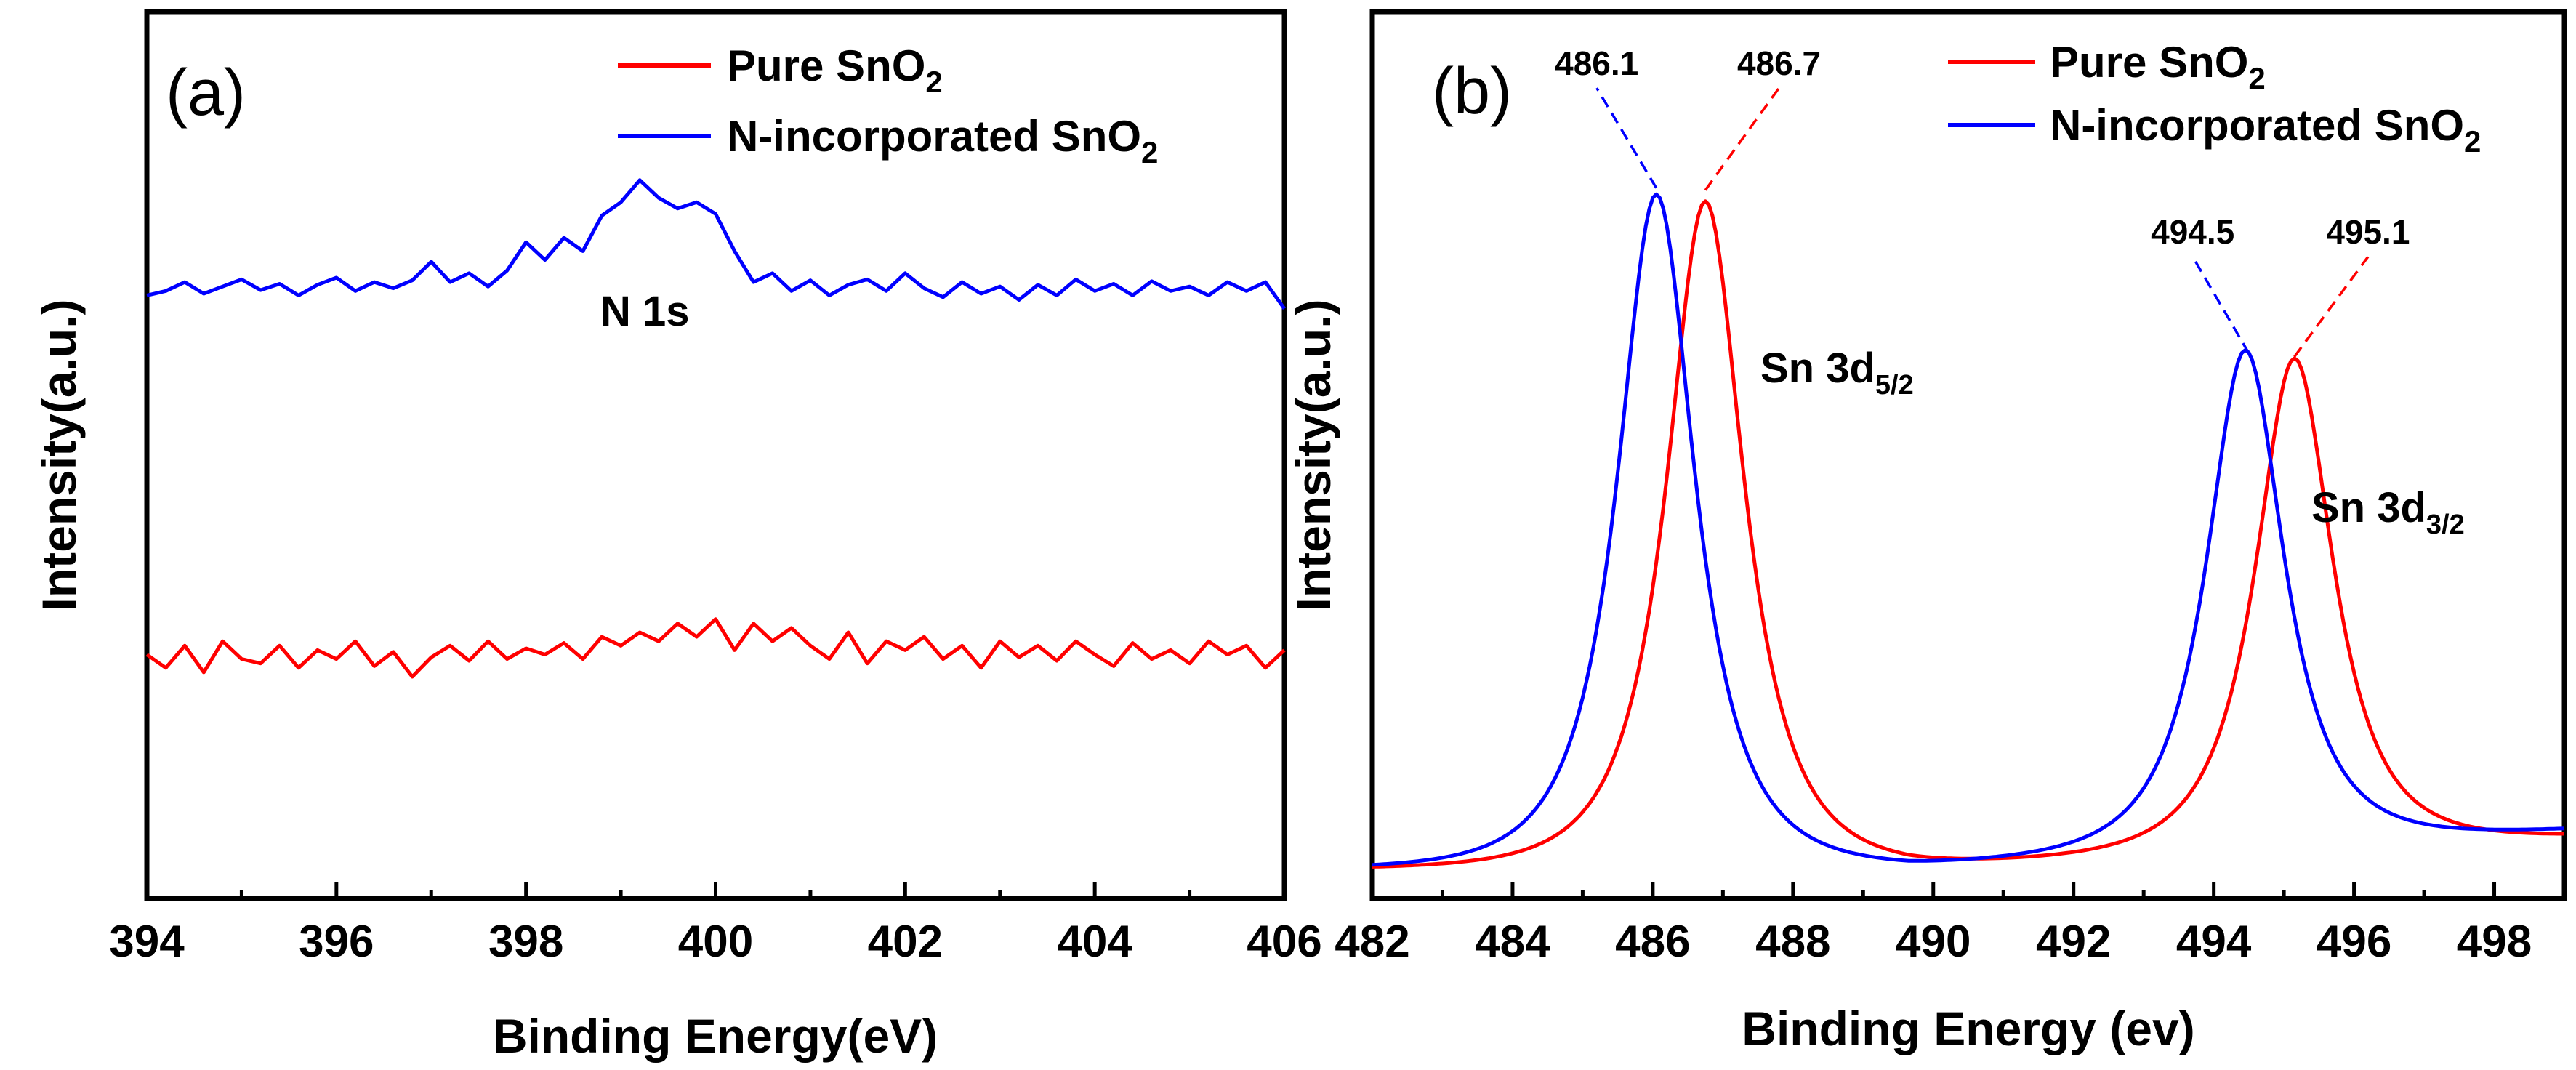 The image size is (2576, 1070). I want to click on panel-b-x-tick-label: 496, so click(2354, 942).